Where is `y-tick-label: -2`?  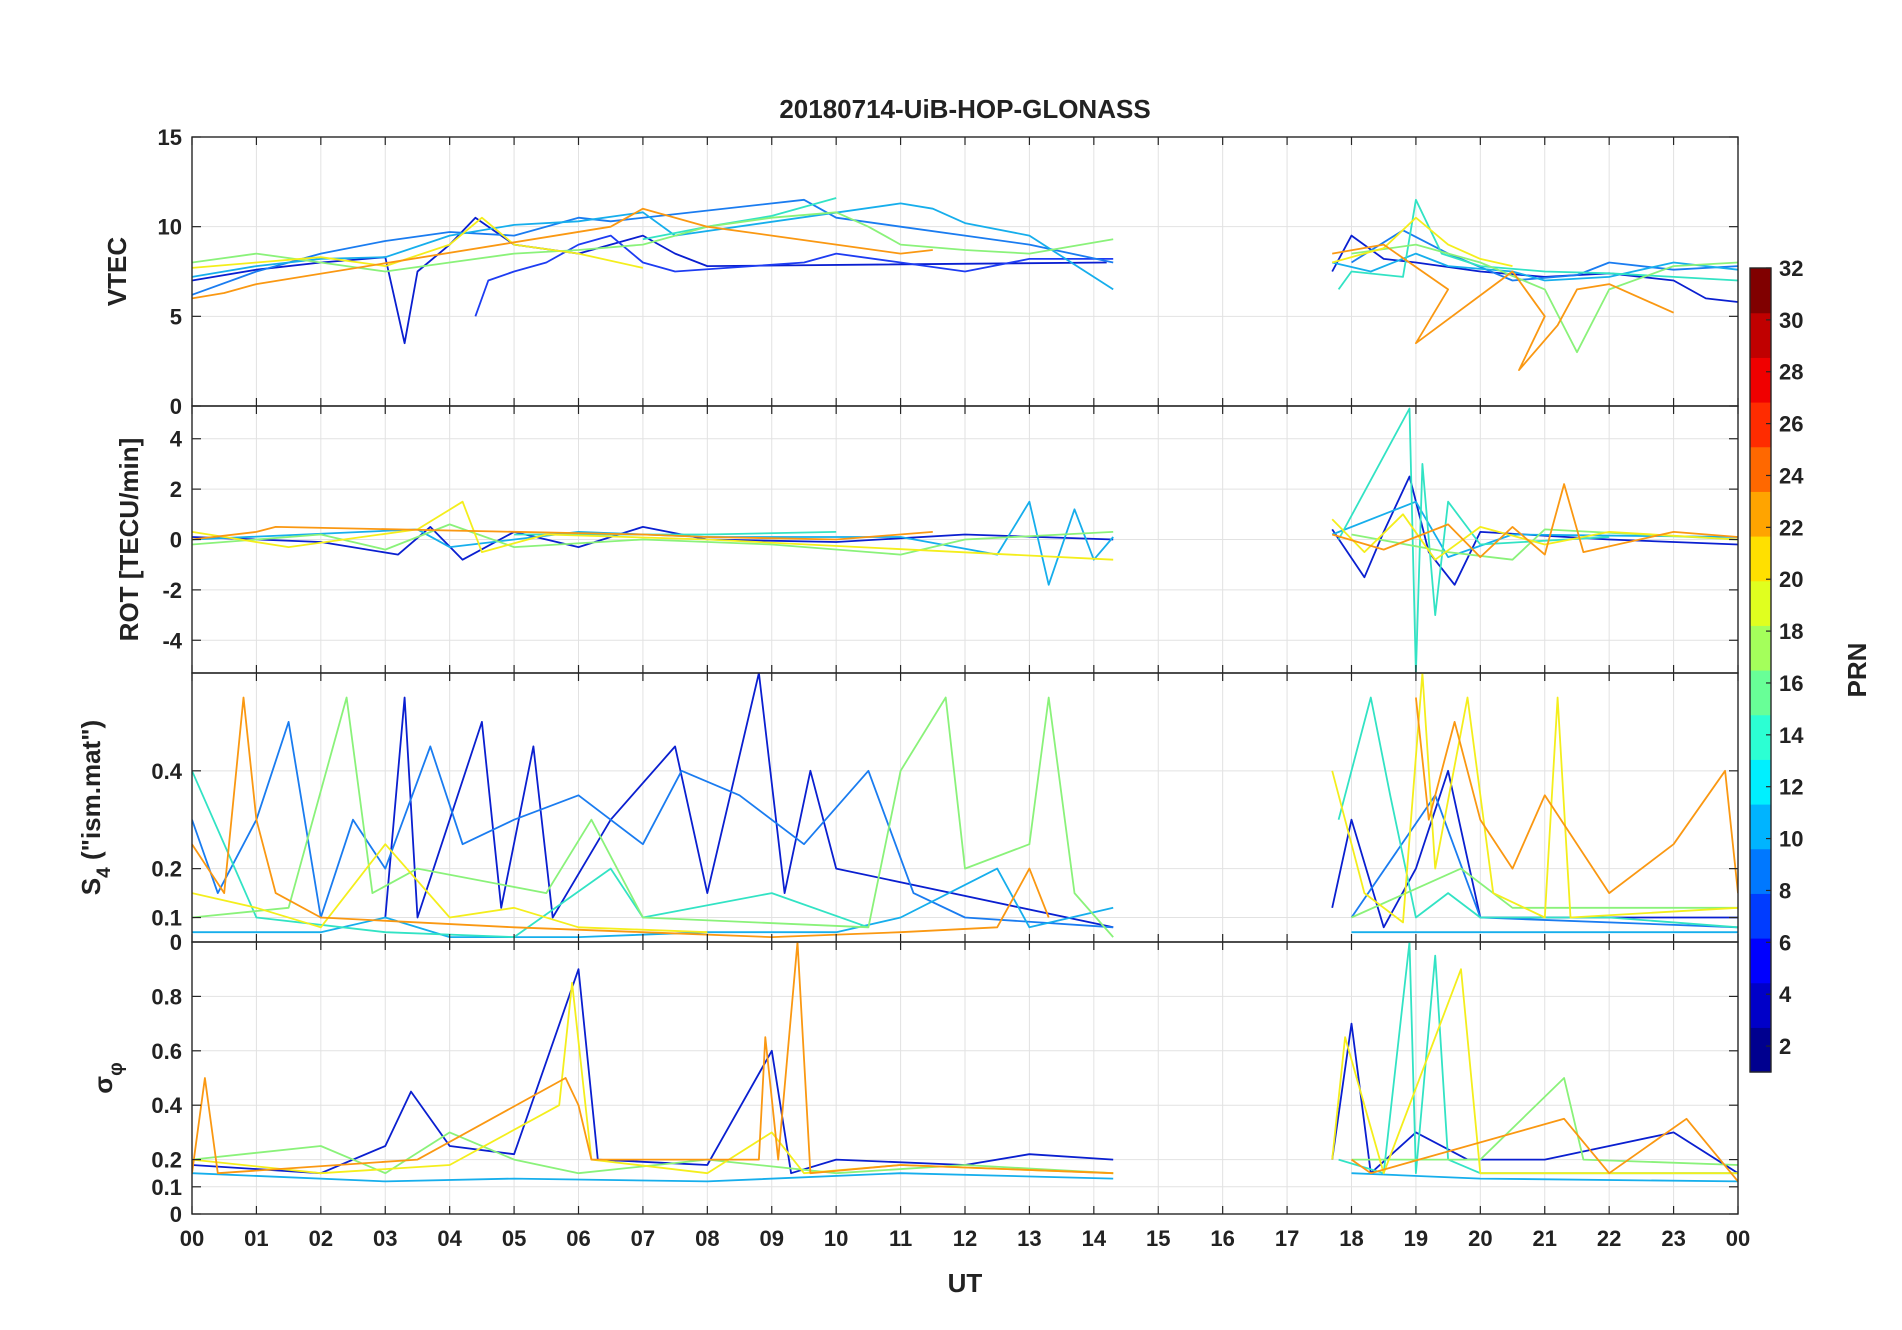
y-tick-label: -2 is located at coordinates (172, 590).